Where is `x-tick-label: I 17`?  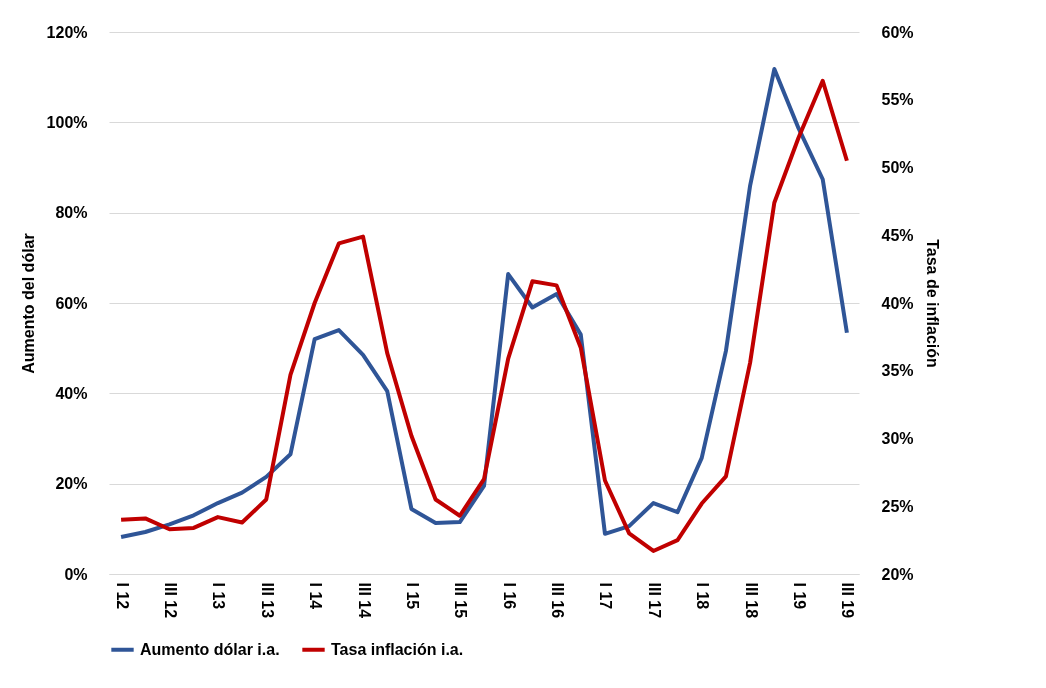 x-tick-label: I 17 is located at coordinates (606, 596).